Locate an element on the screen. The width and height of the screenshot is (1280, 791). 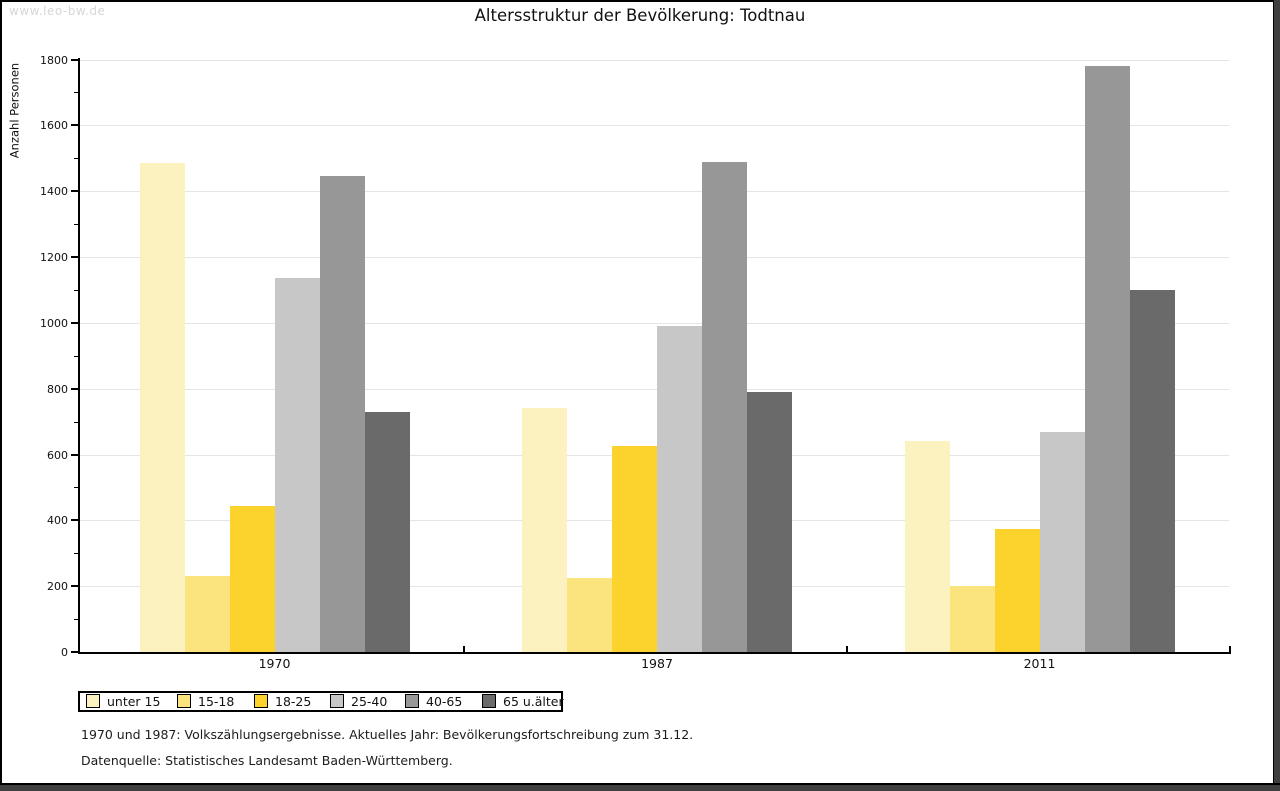
legend-label: 25-40 is located at coordinates (369, 701).